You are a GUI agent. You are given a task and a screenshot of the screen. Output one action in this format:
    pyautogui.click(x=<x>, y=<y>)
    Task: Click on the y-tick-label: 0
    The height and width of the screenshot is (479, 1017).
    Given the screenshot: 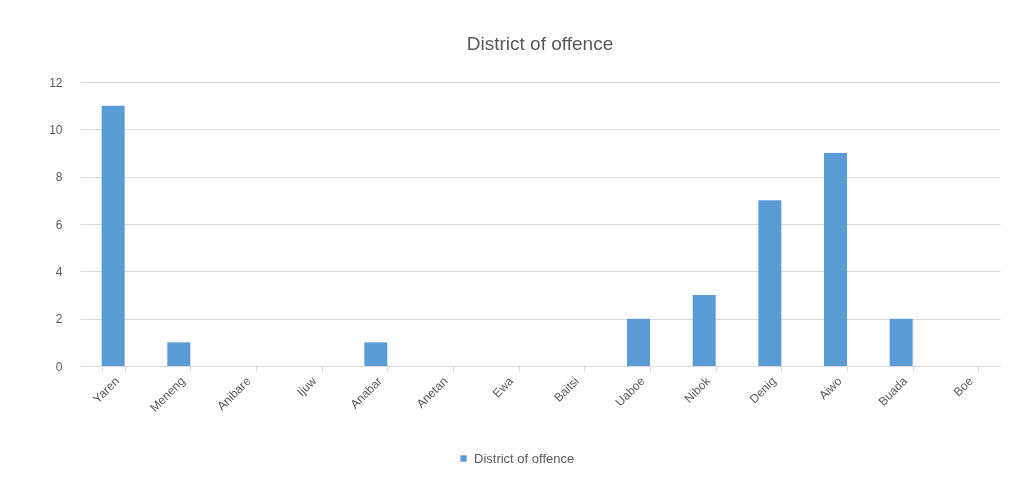 What is the action you would take?
    pyautogui.click(x=59, y=366)
    